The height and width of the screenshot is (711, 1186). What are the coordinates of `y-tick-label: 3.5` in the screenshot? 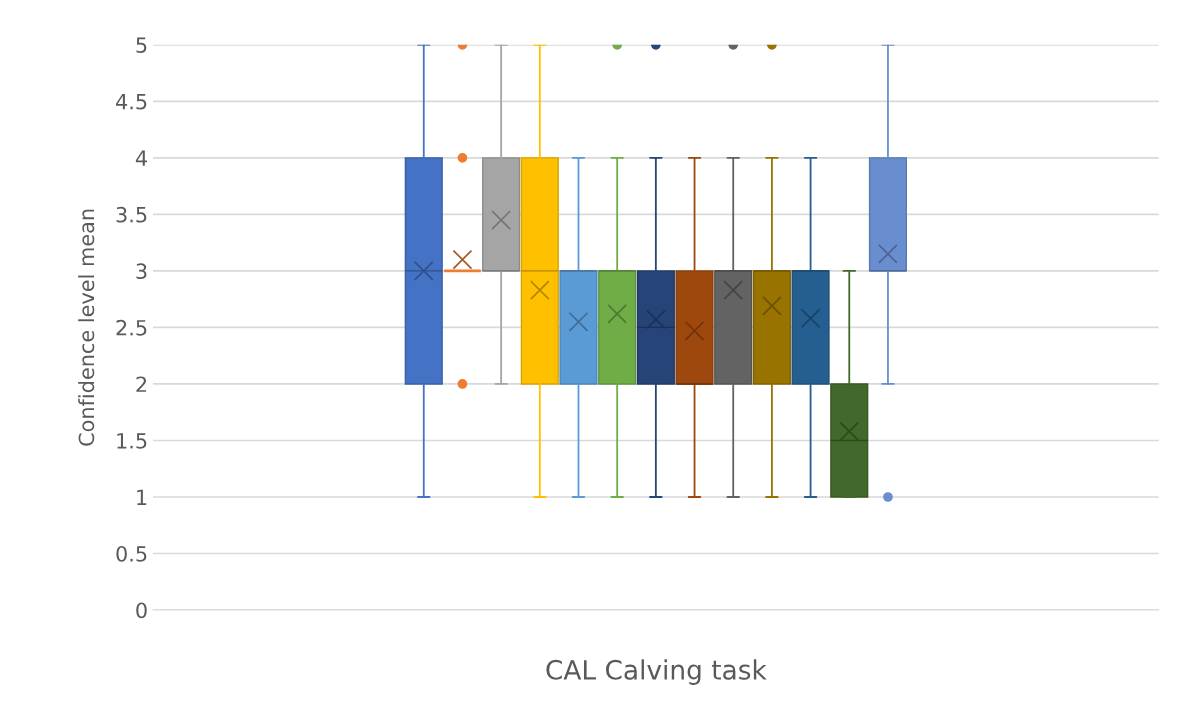 It's located at (131, 214).